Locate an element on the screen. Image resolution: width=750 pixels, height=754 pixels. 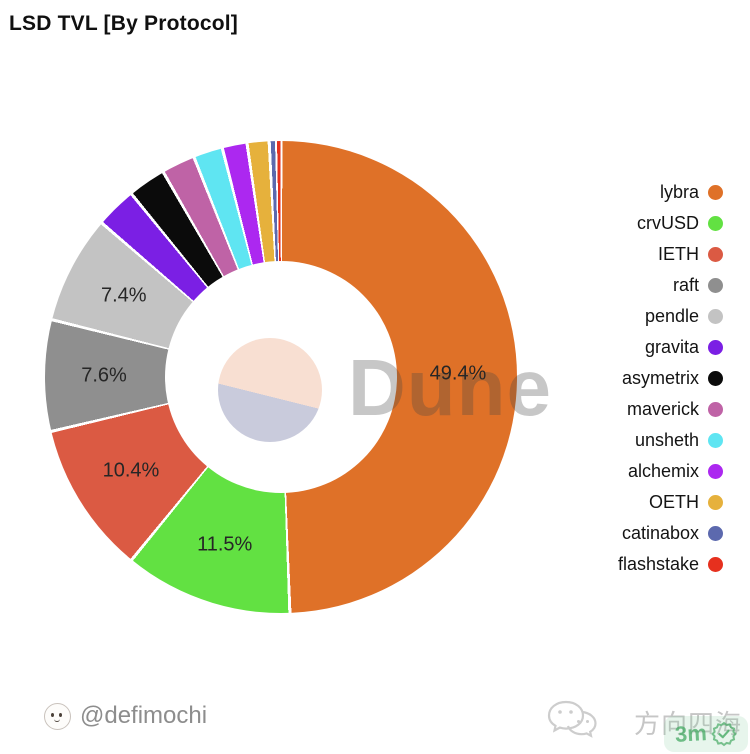
author-credit: @defimochi is located at coordinates (125, 716).